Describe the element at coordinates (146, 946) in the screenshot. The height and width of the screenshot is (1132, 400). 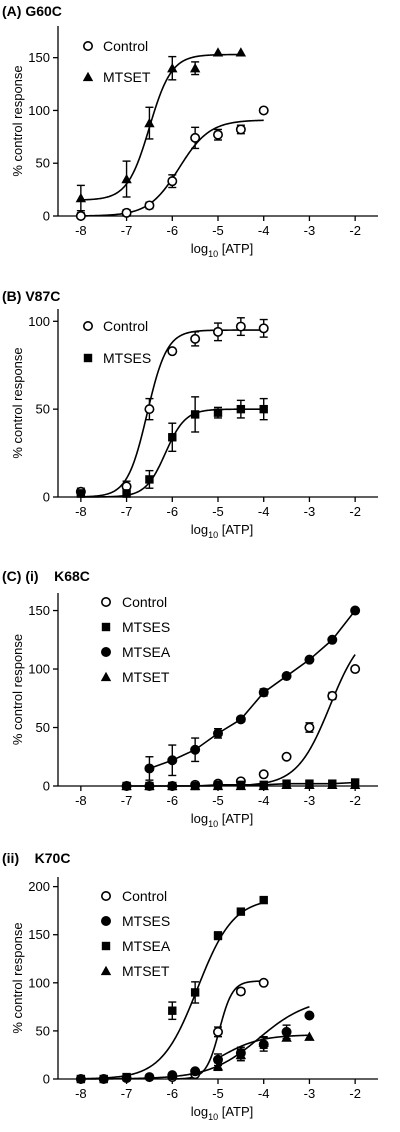
I see `legend-label: MTSEA` at that location.